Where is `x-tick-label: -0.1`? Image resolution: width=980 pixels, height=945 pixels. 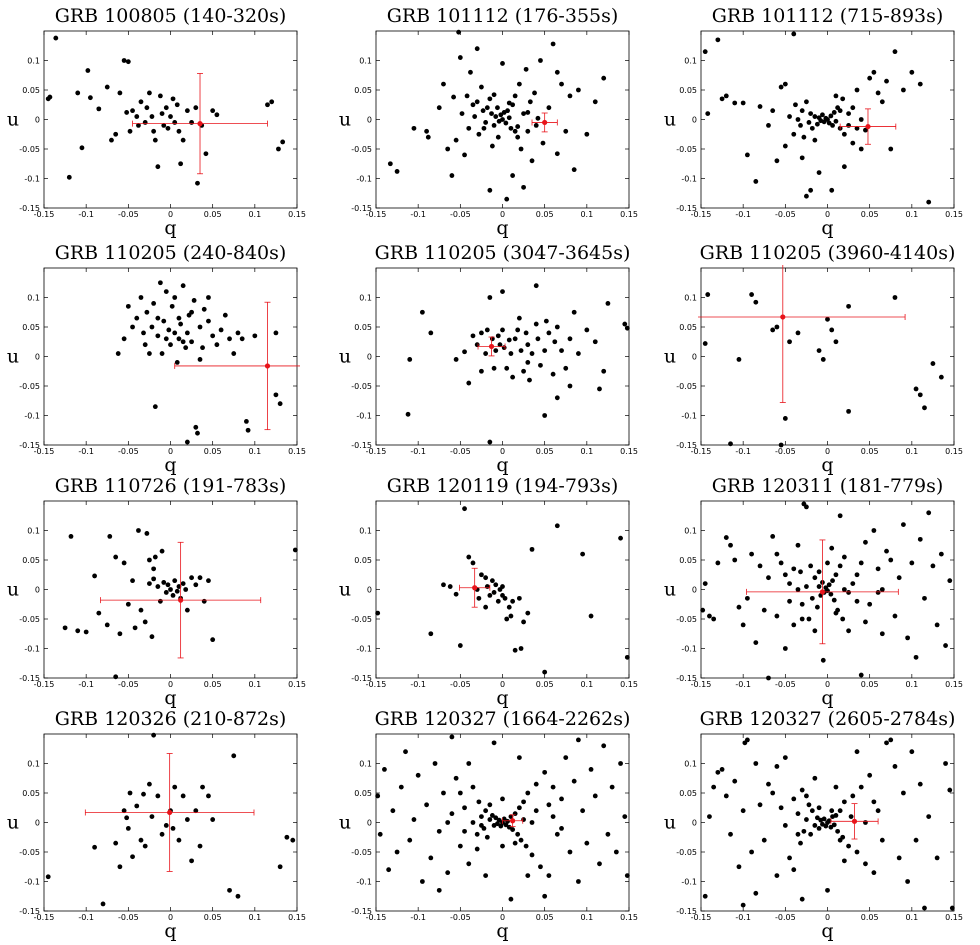
x-tick-label: -0.1 is located at coordinates (418, 214).